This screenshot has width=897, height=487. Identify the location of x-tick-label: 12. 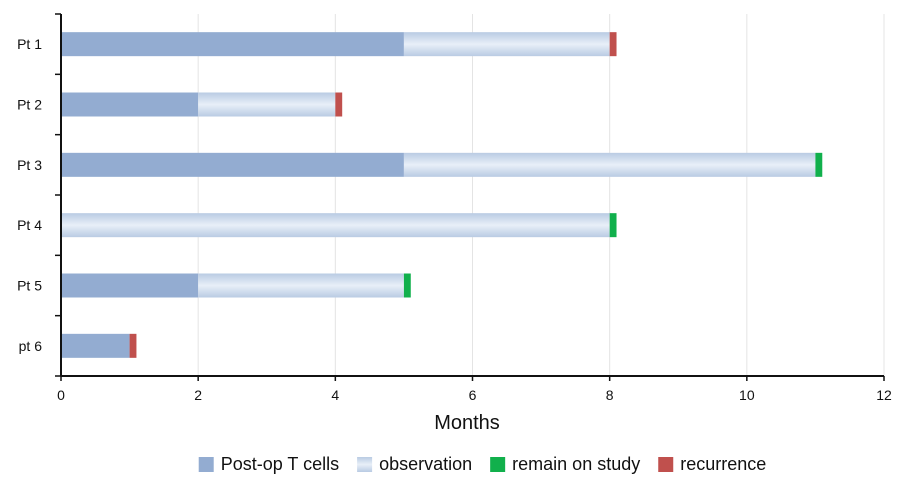
(884, 395).